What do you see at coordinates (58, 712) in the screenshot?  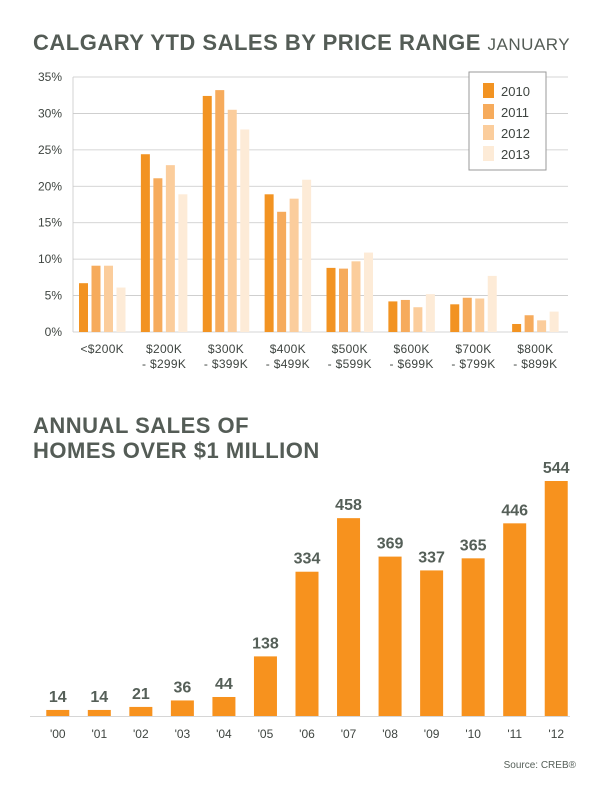 I see `bar-'00` at bounding box center [58, 712].